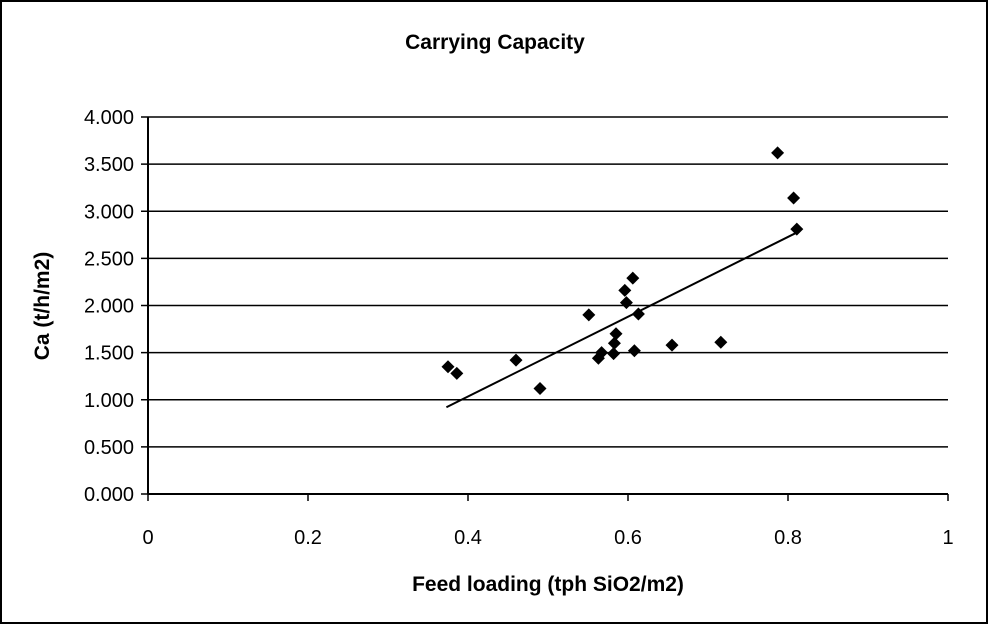  Describe the element at coordinates (788, 538) in the screenshot. I see `x-tick-label-4: 0.8` at that location.